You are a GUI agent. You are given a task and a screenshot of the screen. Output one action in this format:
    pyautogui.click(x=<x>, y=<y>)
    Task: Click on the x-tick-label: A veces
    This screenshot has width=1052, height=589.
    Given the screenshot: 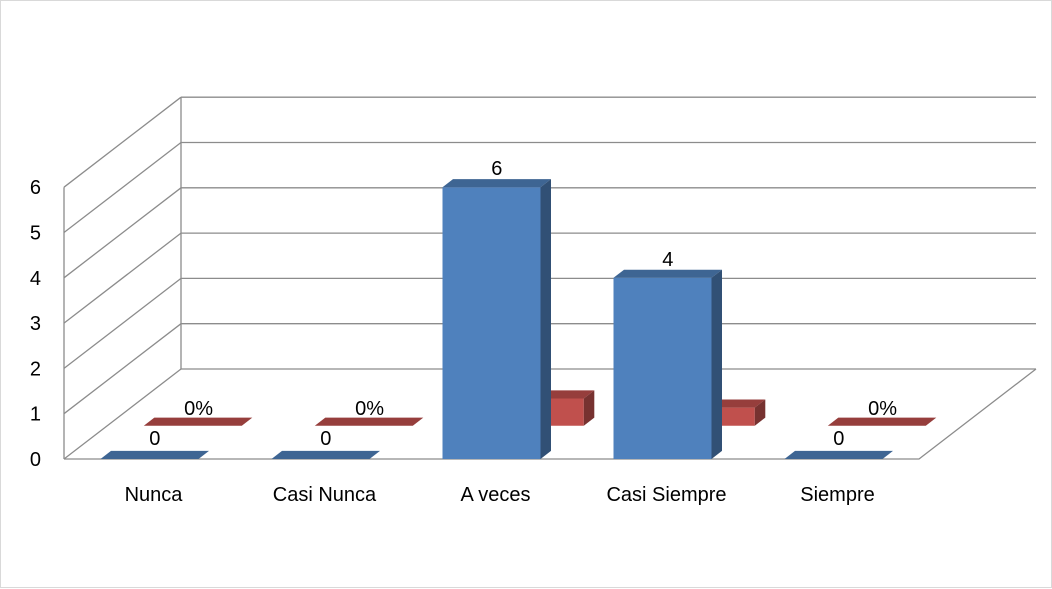 What is the action you would take?
    pyautogui.click(x=495, y=495)
    